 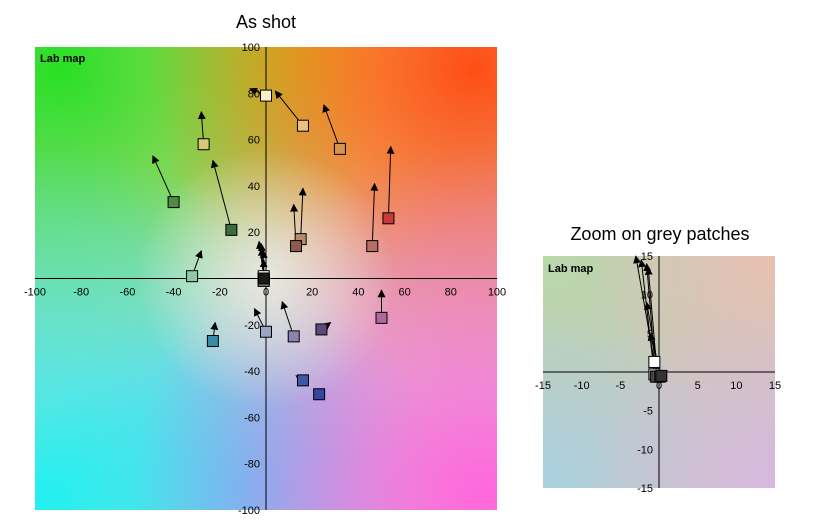 I want to click on x-tick-label: 60, so click(x=404, y=293).